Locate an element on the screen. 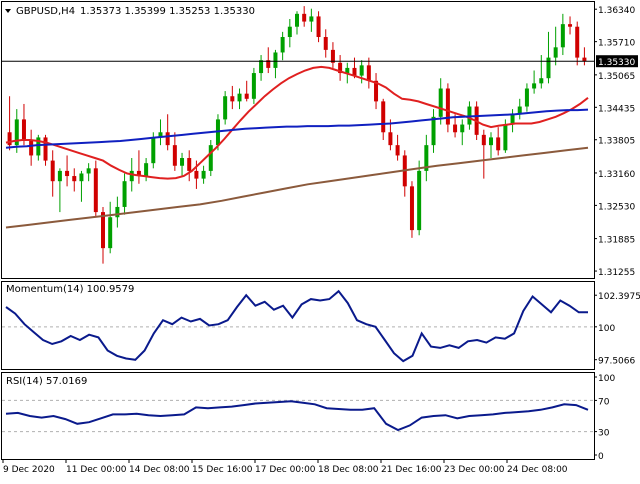 The width and height of the screenshot is (640, 484). momentum-tick-label: 100 is located at coordinates (606, 329).